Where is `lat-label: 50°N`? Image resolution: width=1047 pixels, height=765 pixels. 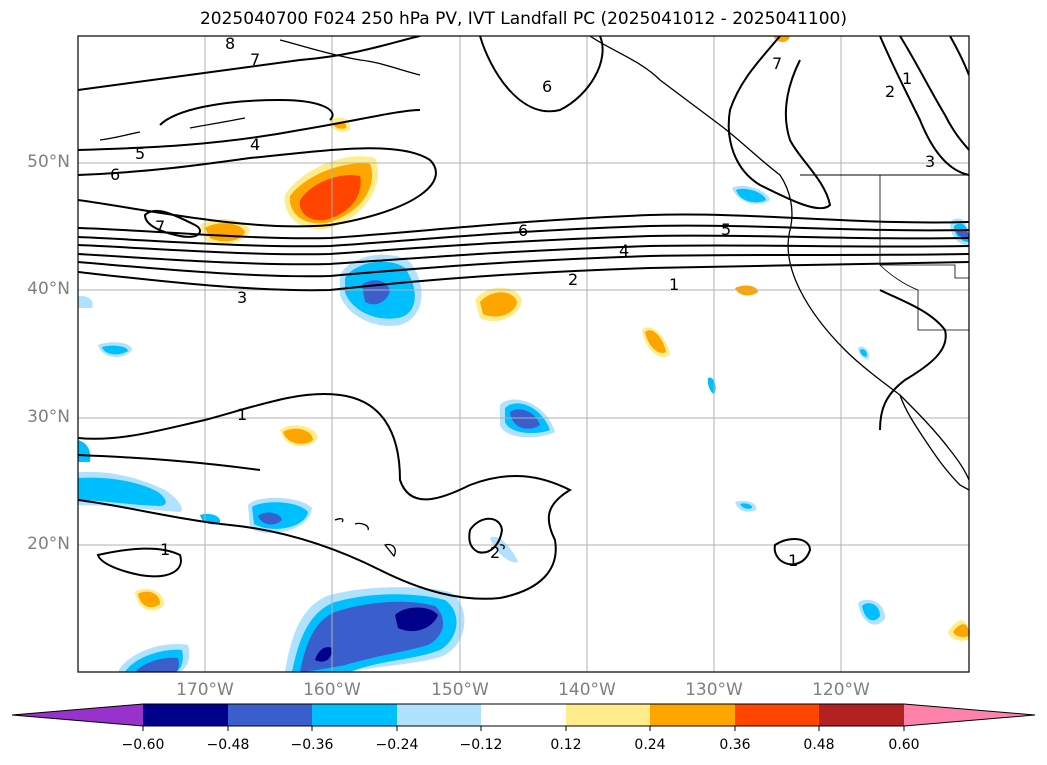
lat-label: 50°N is located at coordinates (48, 162).